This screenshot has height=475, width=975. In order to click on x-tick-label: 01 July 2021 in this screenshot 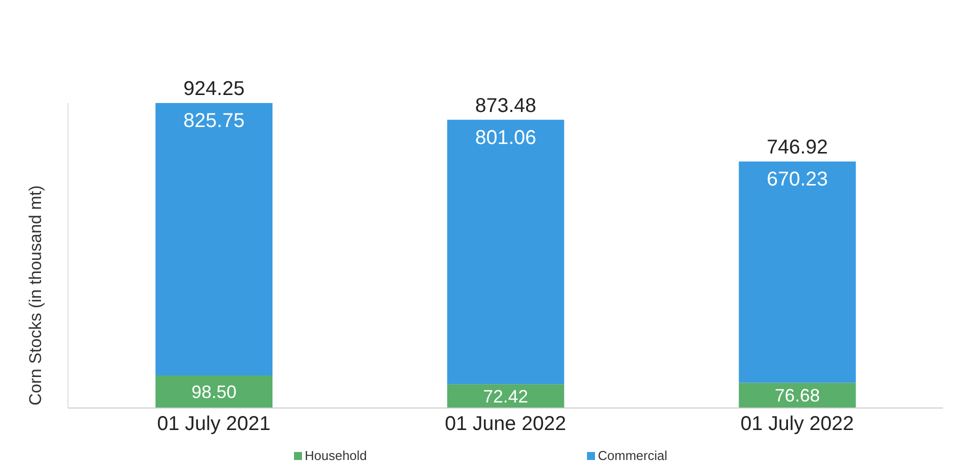, I will do `click(214, 424)`.